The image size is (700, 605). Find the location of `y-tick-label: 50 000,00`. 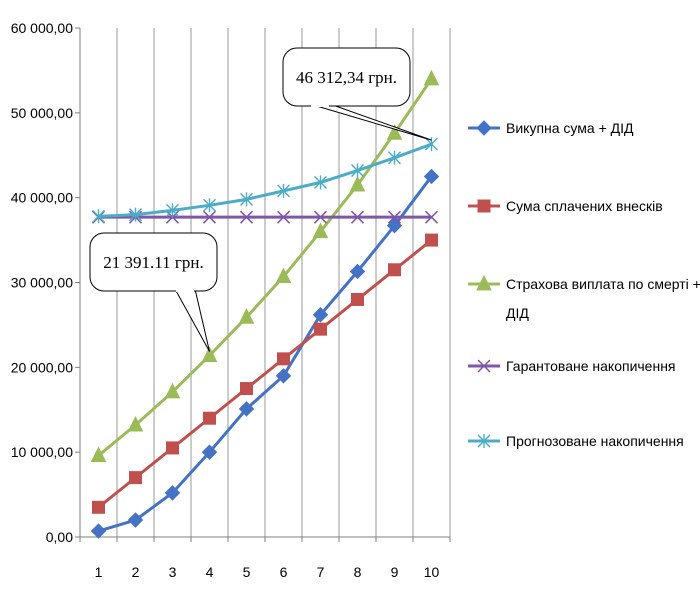

y-tick-label: 50 000,00 is located at coordinates (42, 113).